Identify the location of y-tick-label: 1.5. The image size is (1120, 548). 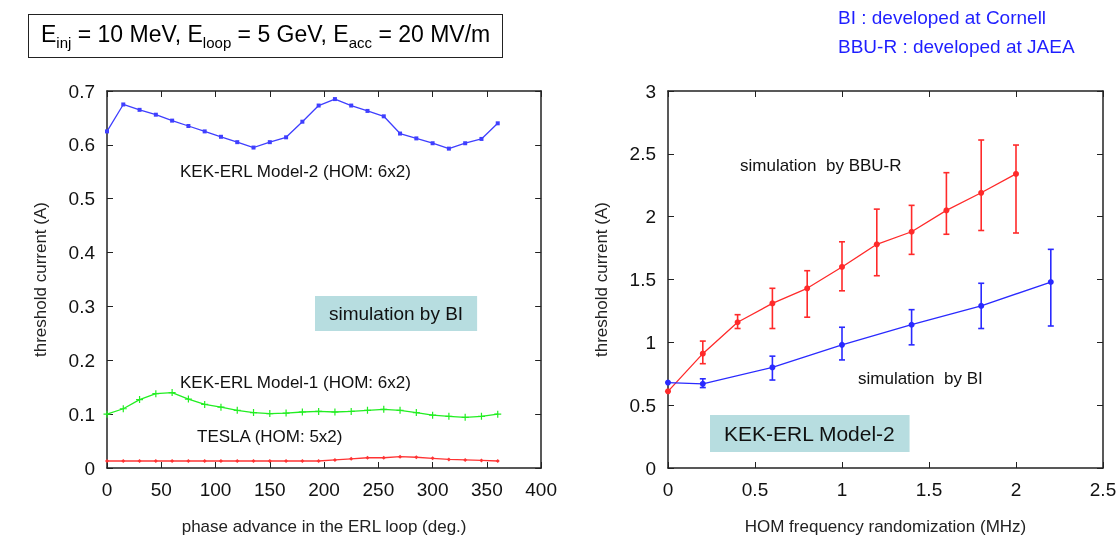
(642, 279).